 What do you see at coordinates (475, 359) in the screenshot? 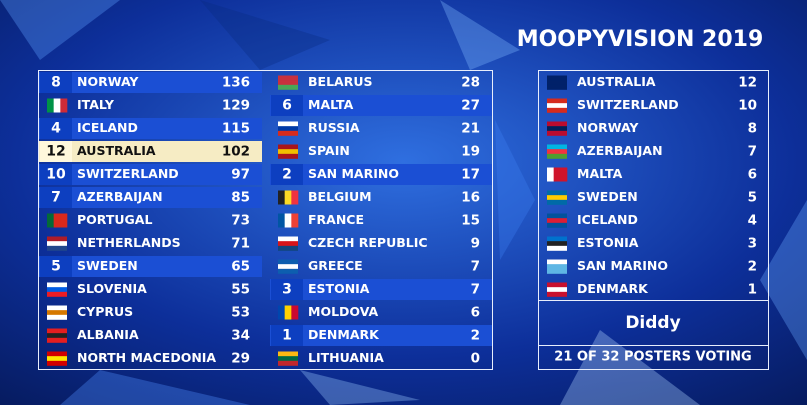
I see `total-points: 0` at bounding box center [475, 359].